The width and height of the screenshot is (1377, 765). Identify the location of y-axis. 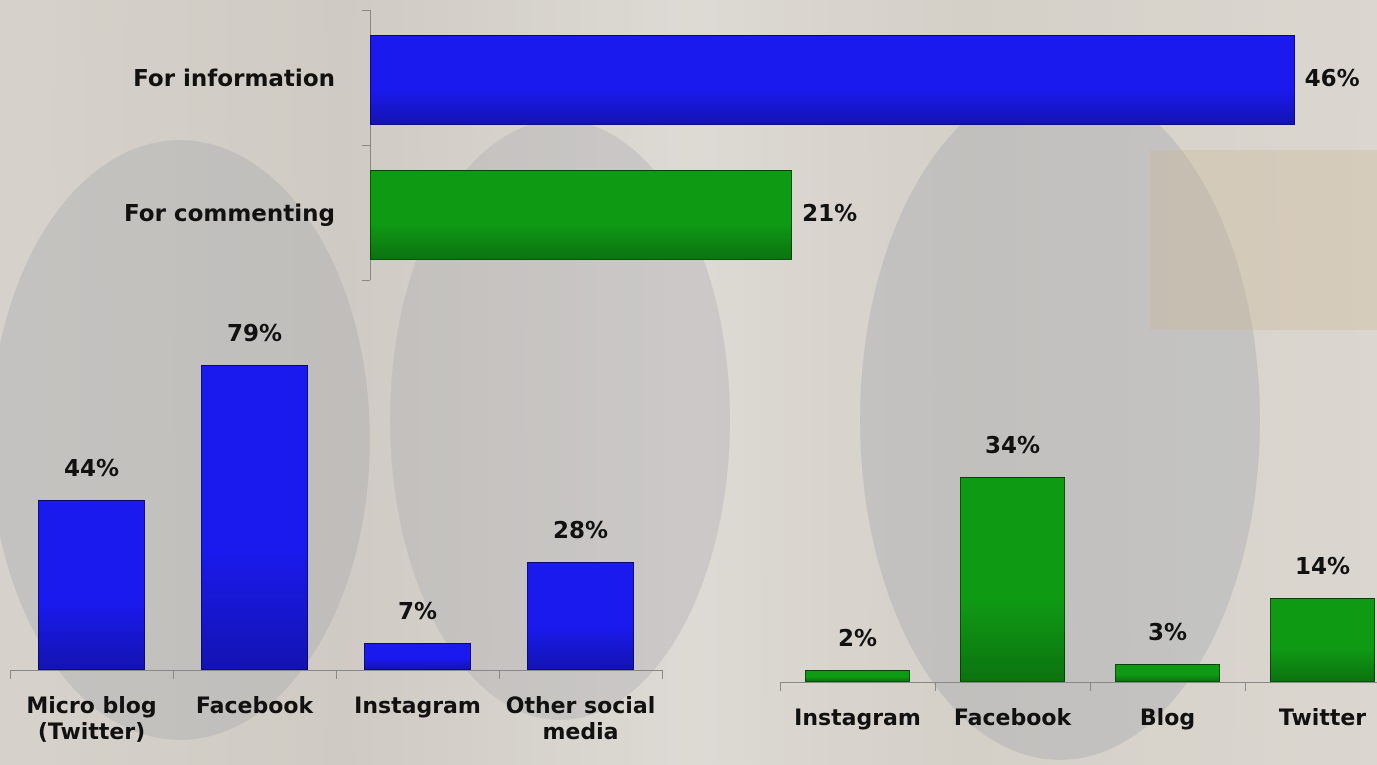
(370, 145).